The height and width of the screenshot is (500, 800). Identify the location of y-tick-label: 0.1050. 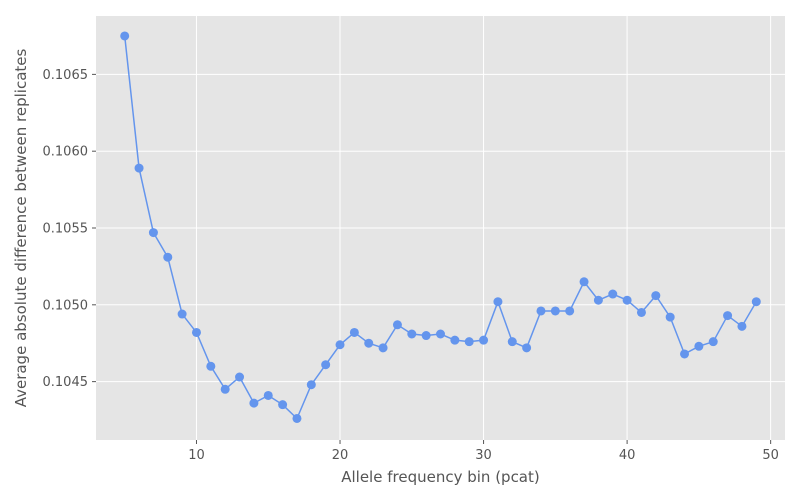
(66, 305).